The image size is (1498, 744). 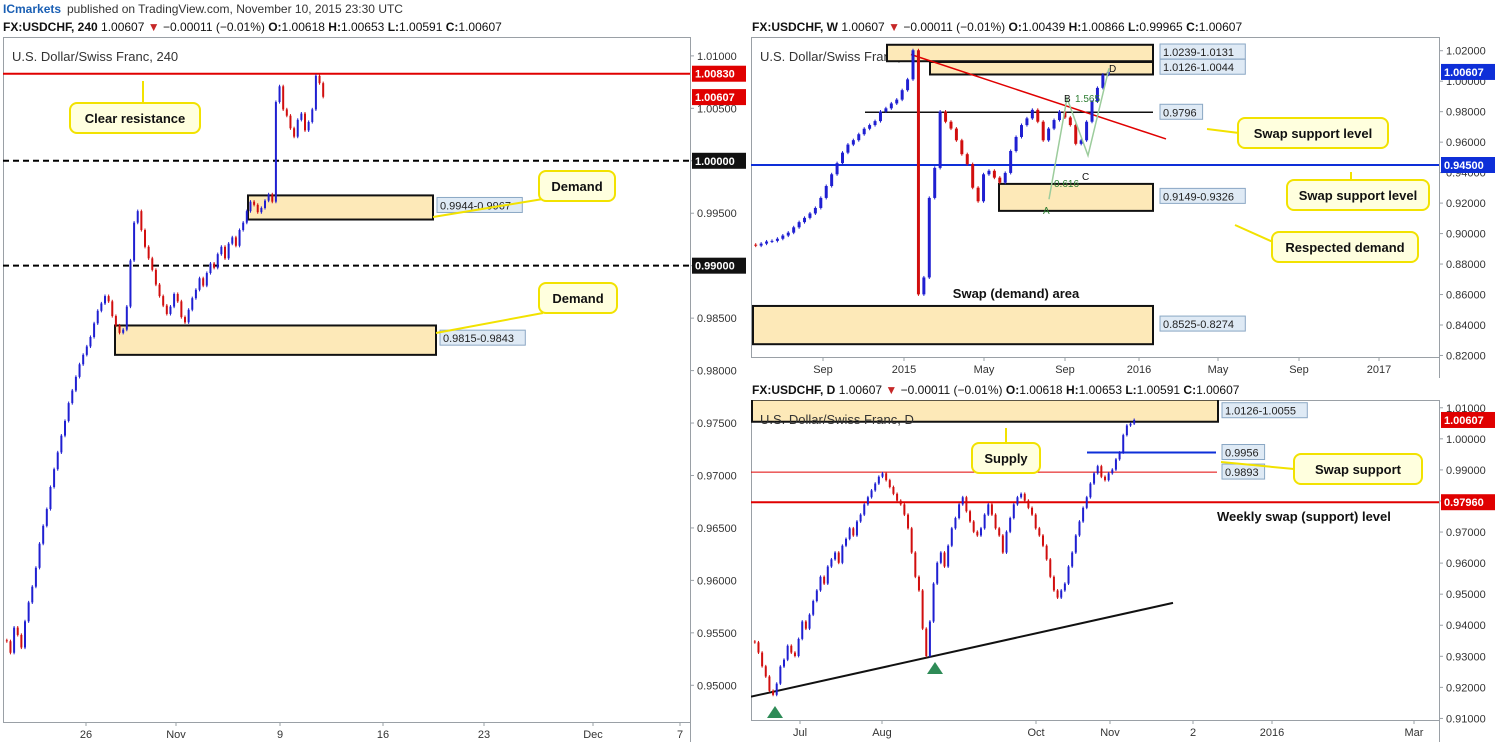 I want to click on d-change: −0.00011 (−0.01%), so click(x=951, y=390).